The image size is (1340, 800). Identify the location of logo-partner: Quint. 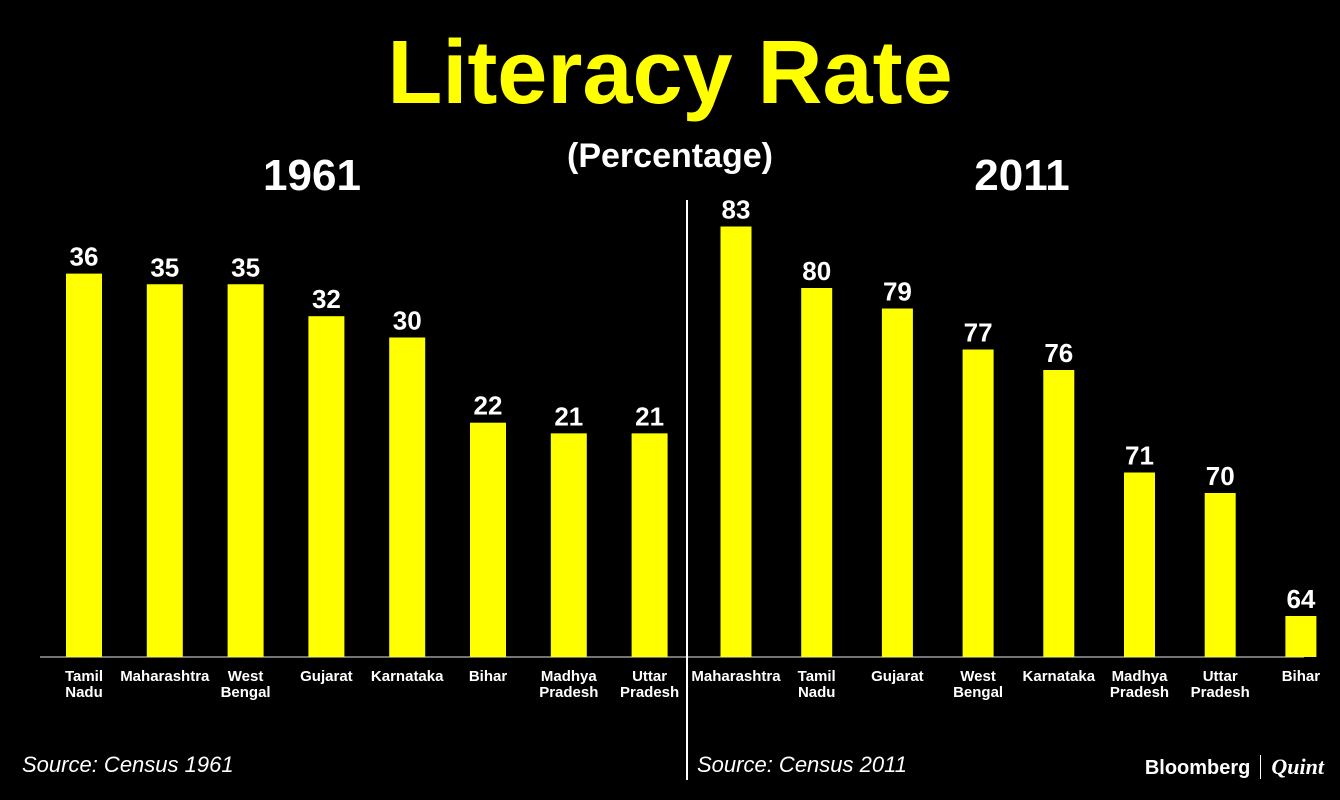
(1297, 766).